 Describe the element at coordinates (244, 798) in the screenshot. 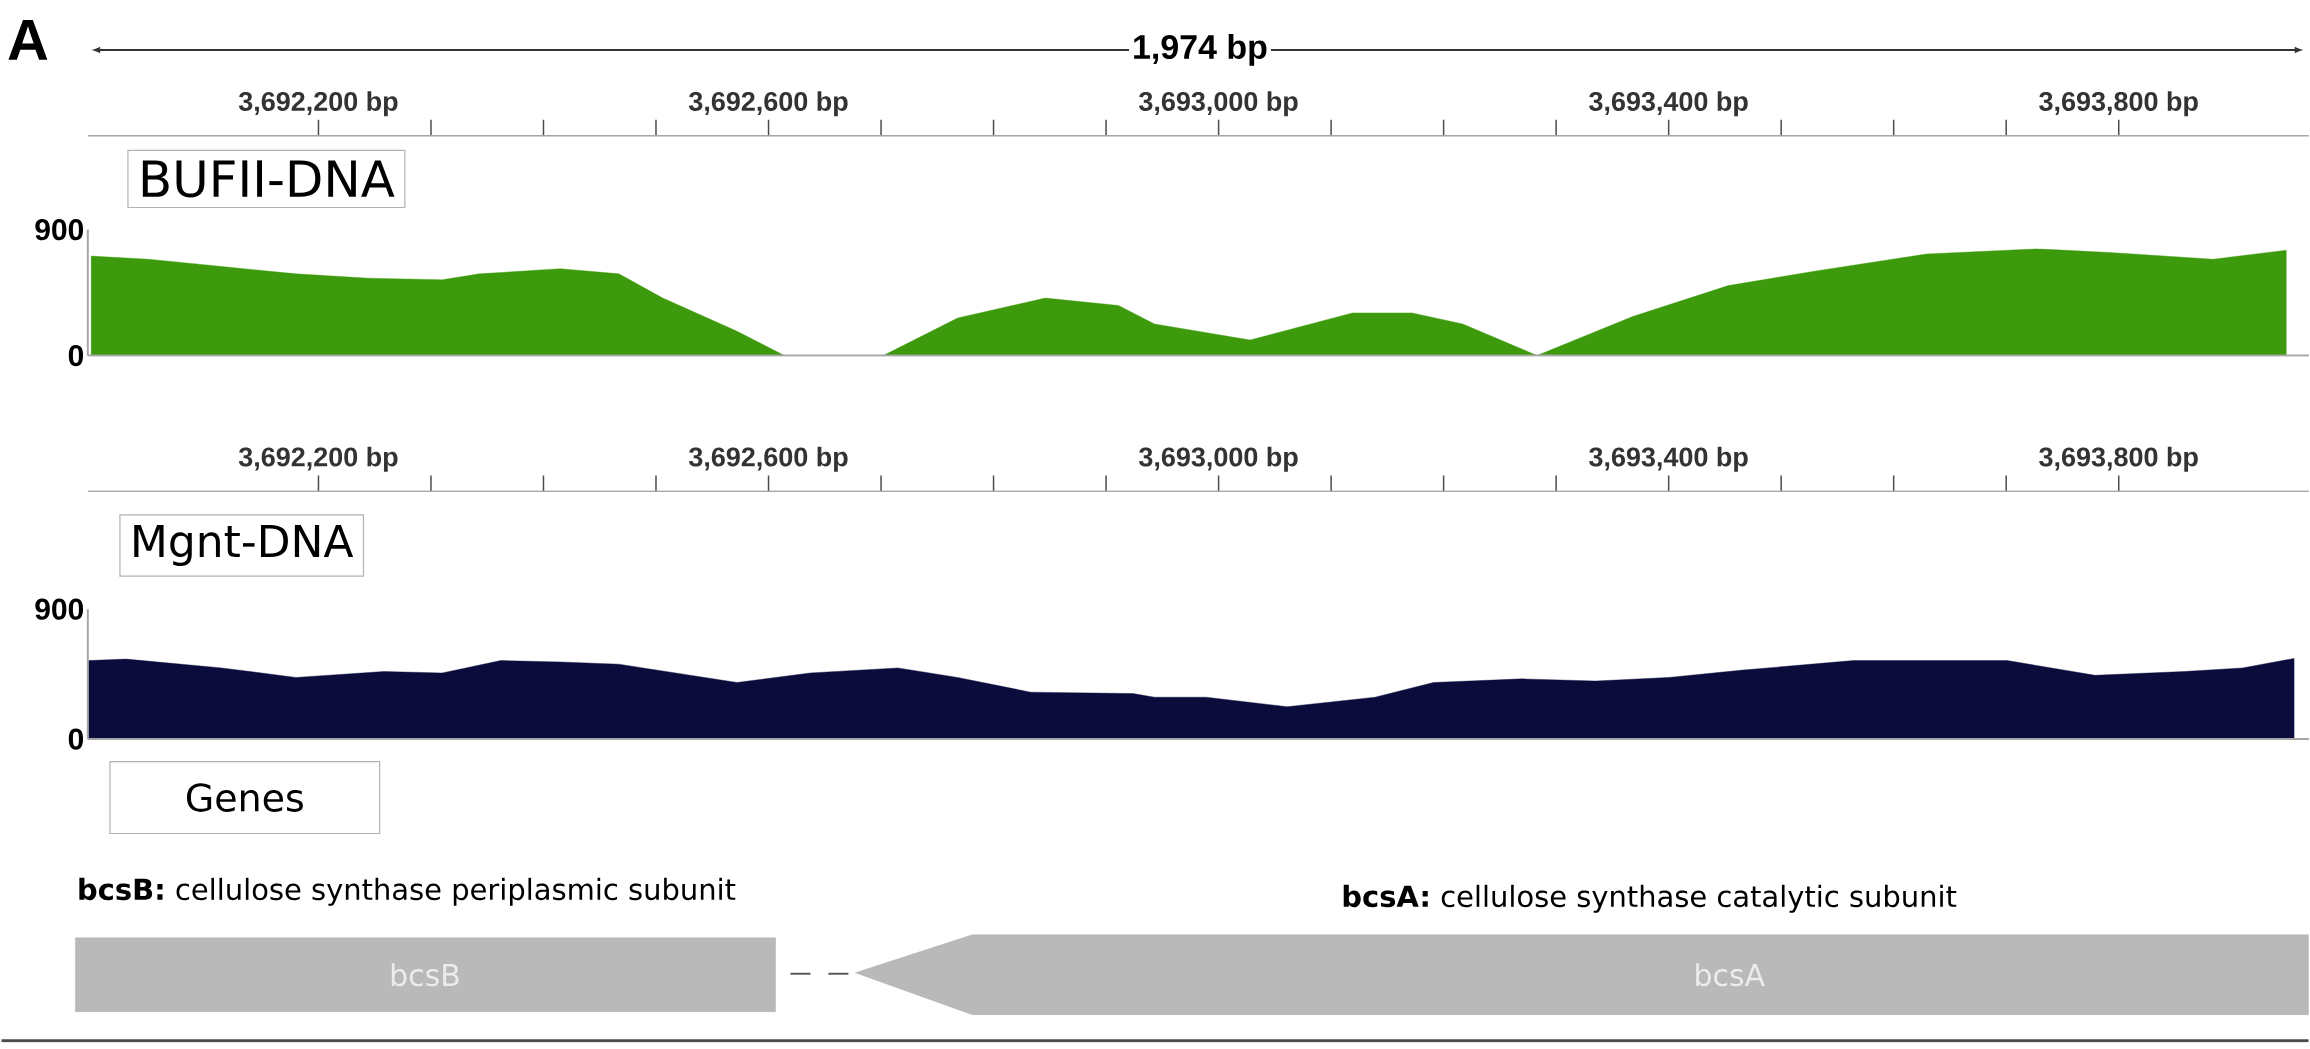

I see `text: Genes` at that location.